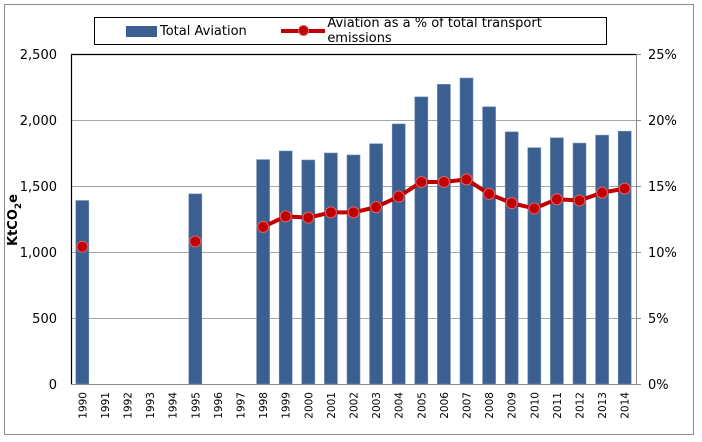 The height and width of the screenshot is (442, 702). I want to click on y-tick-label: 1,500, so click(38, 187).